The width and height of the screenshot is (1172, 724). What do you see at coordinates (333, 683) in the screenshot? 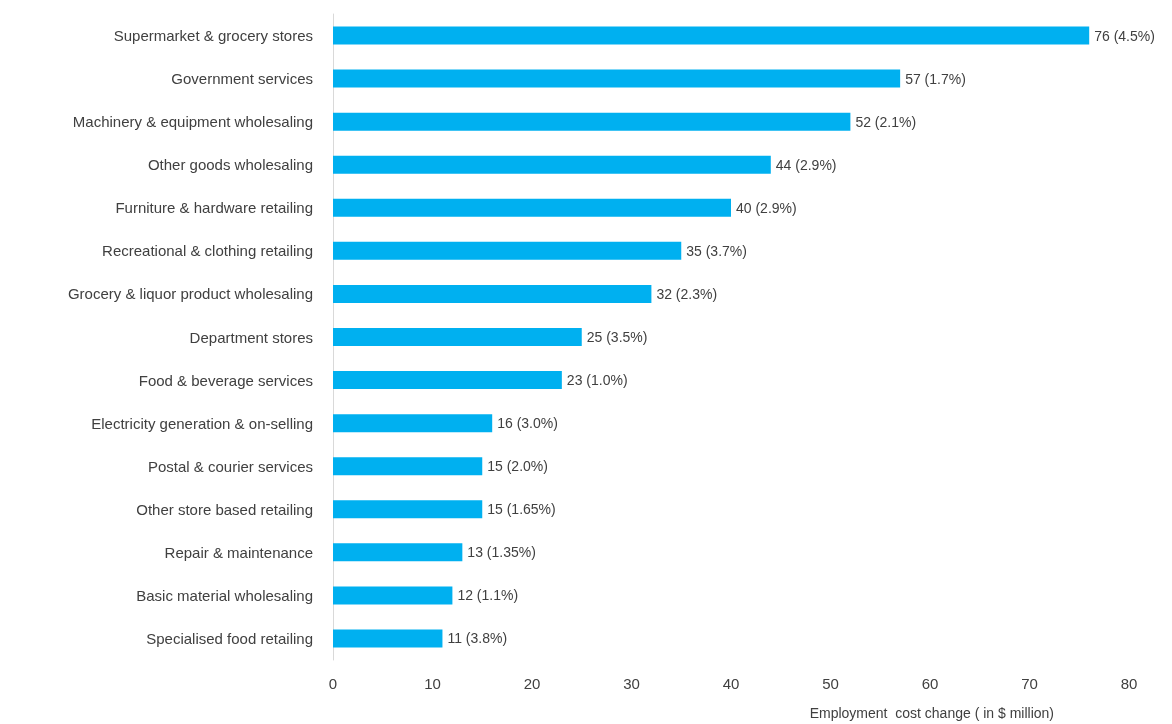
I see `x-tick-label: 0` at bounding box center [333, 683].